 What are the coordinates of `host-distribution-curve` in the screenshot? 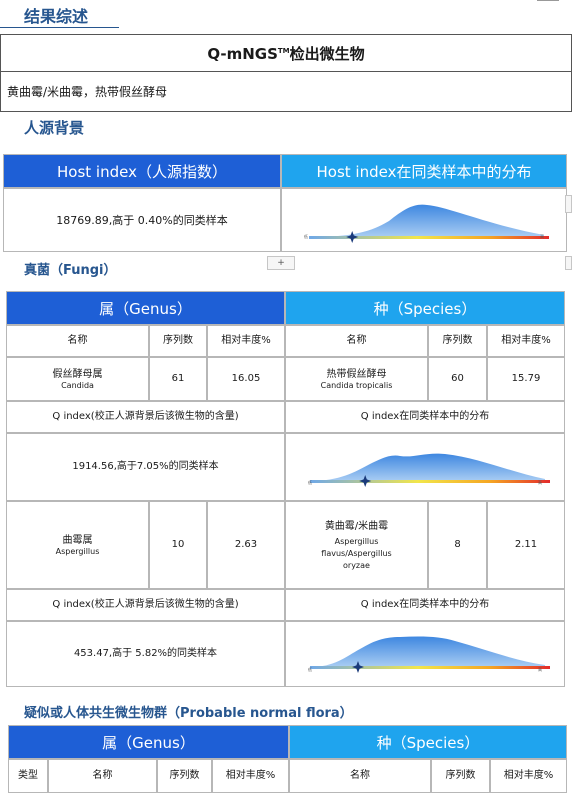 It's located at (426, 220).